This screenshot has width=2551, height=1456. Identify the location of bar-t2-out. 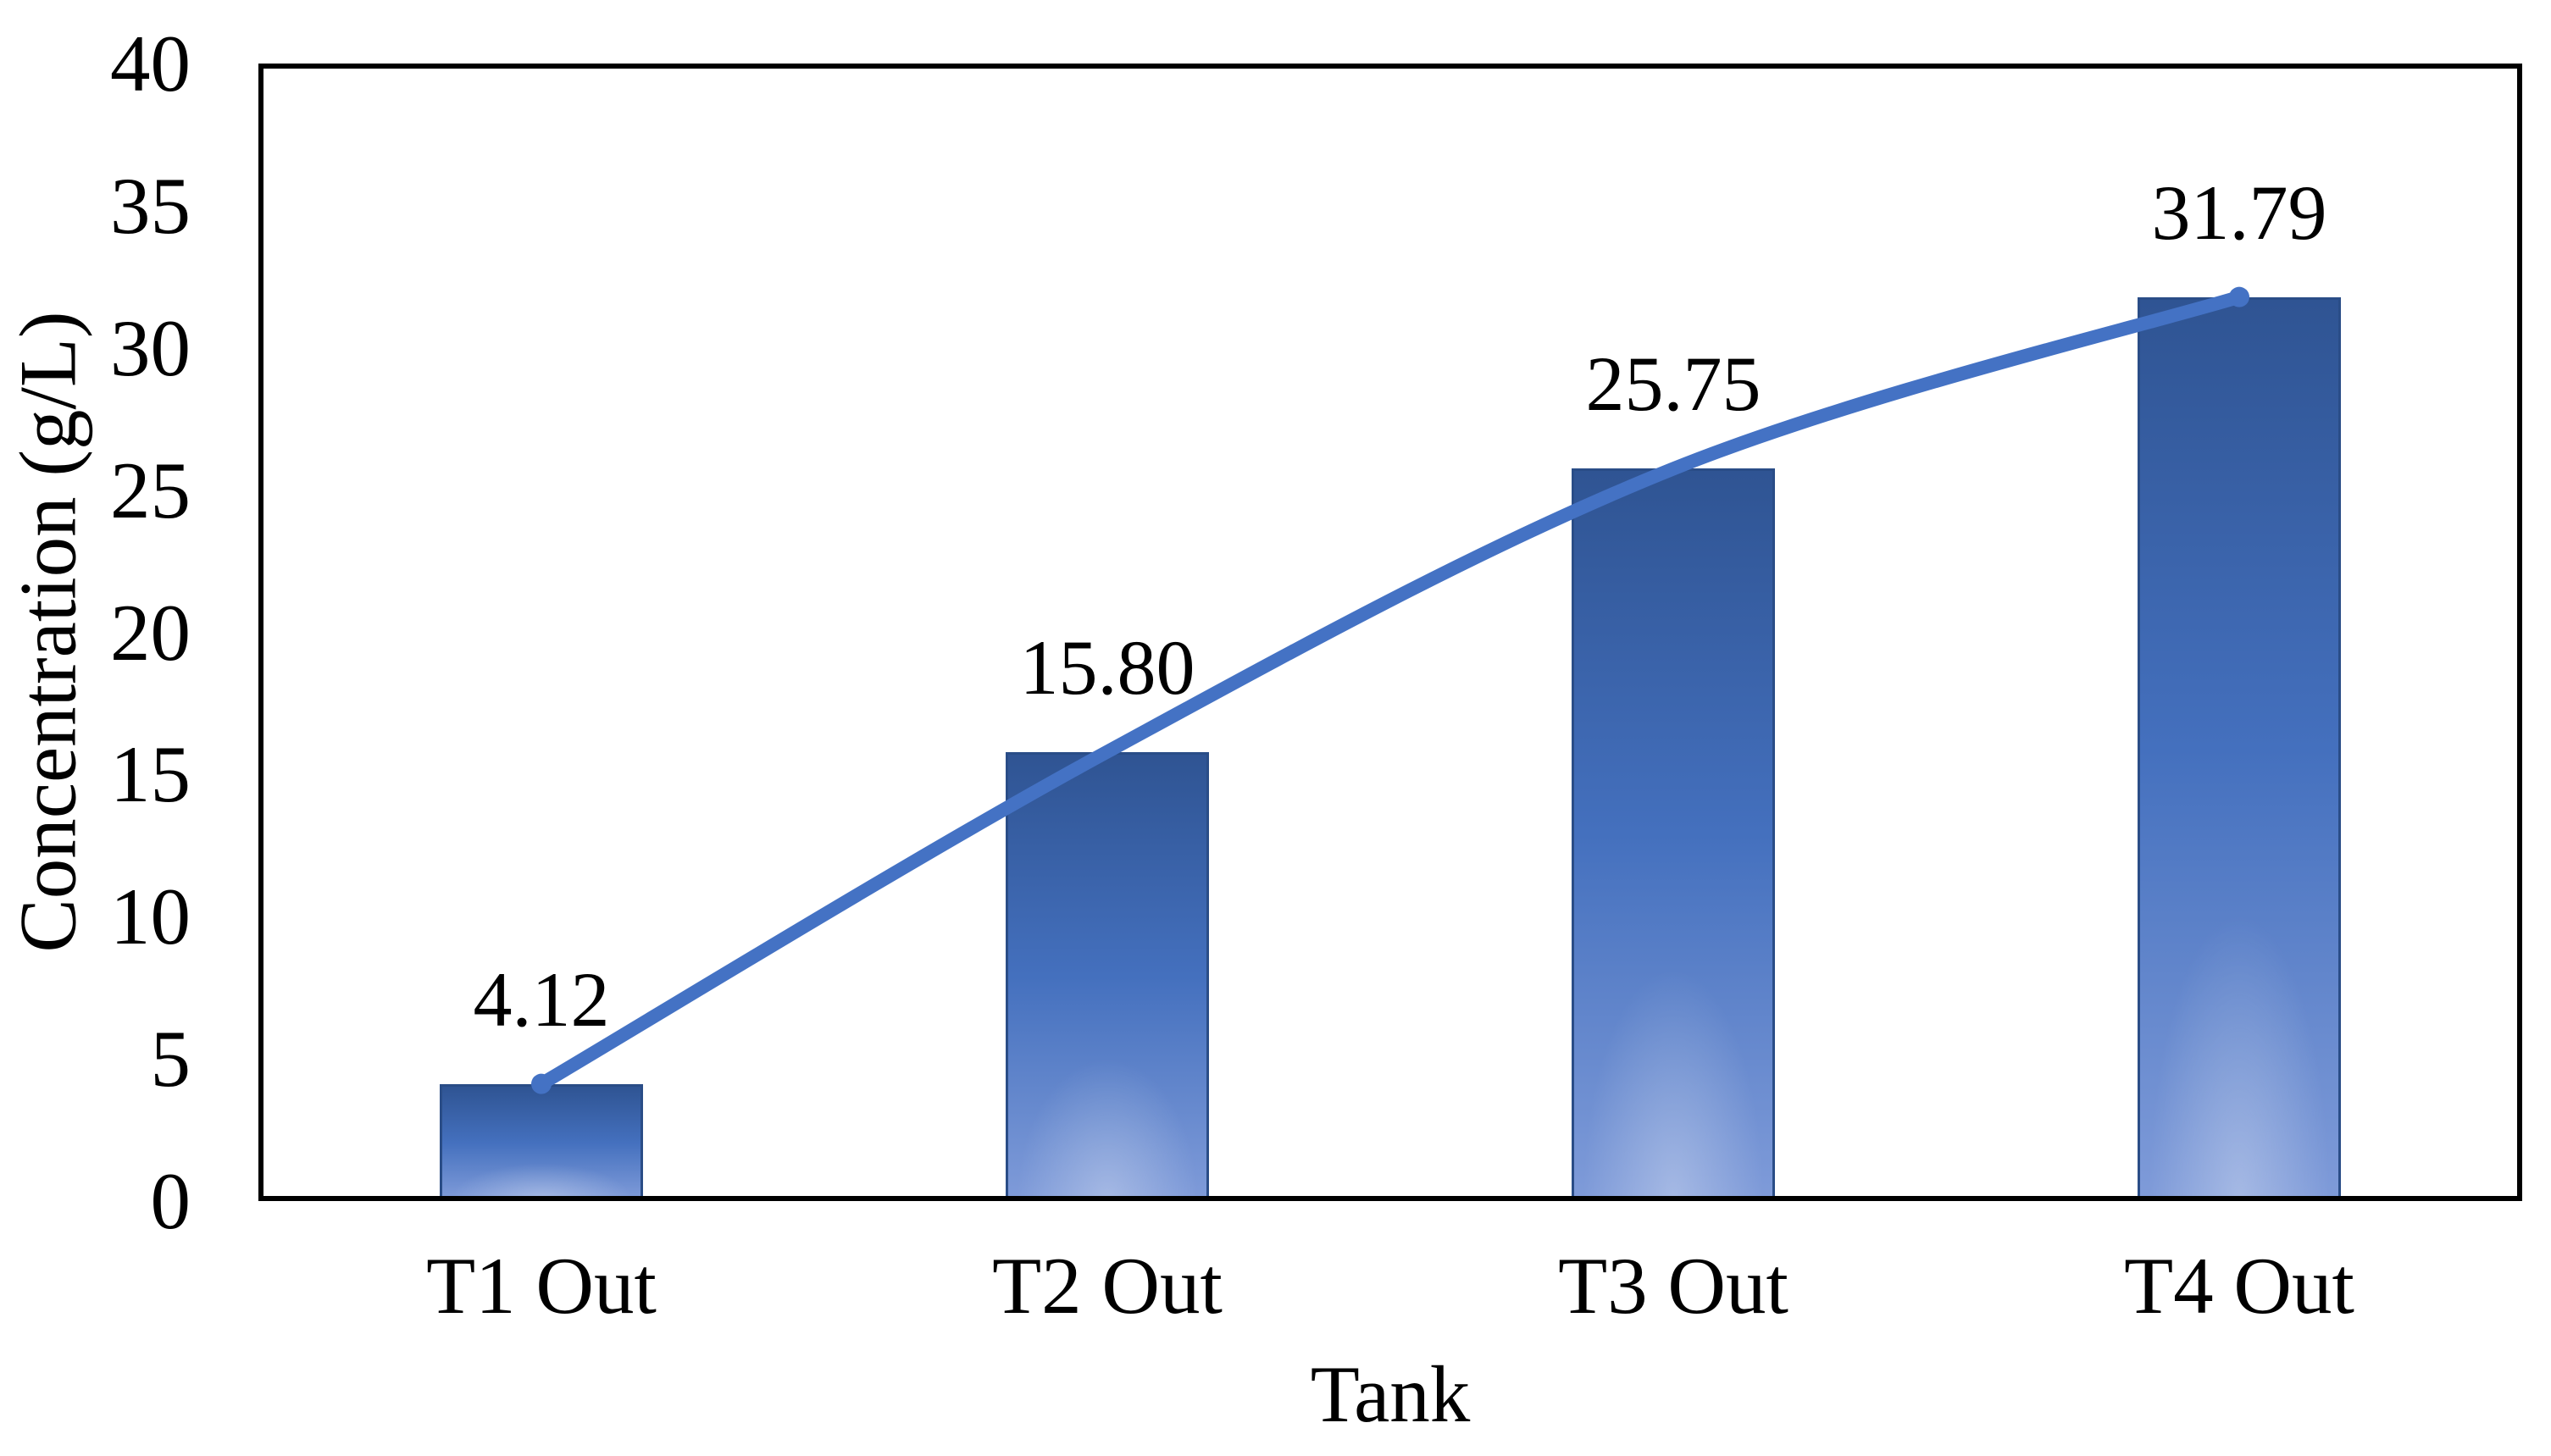
(1107, 976).